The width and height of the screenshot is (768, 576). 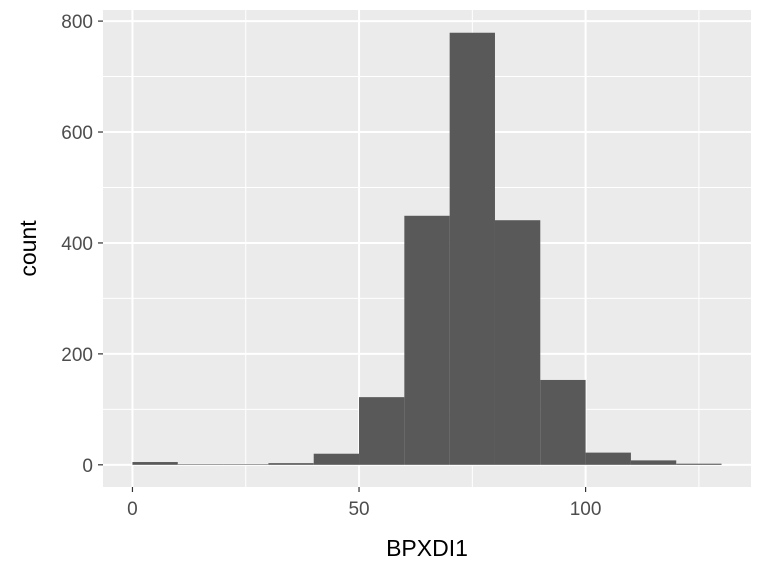 What do you see at coordinates (427, 548) in the screenshot?
I see `x-axis-title: BPXDI1` at bounding box center [427, 548].